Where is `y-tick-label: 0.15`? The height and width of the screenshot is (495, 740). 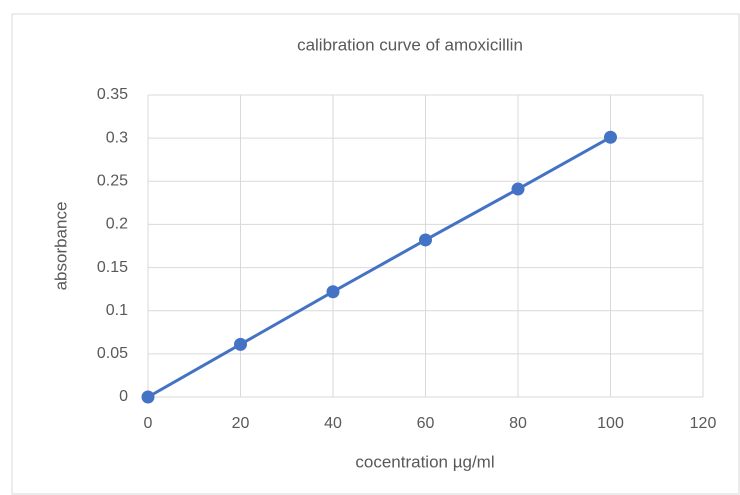 y-tick-label: 0.15 is located at coordinates (112, 267).